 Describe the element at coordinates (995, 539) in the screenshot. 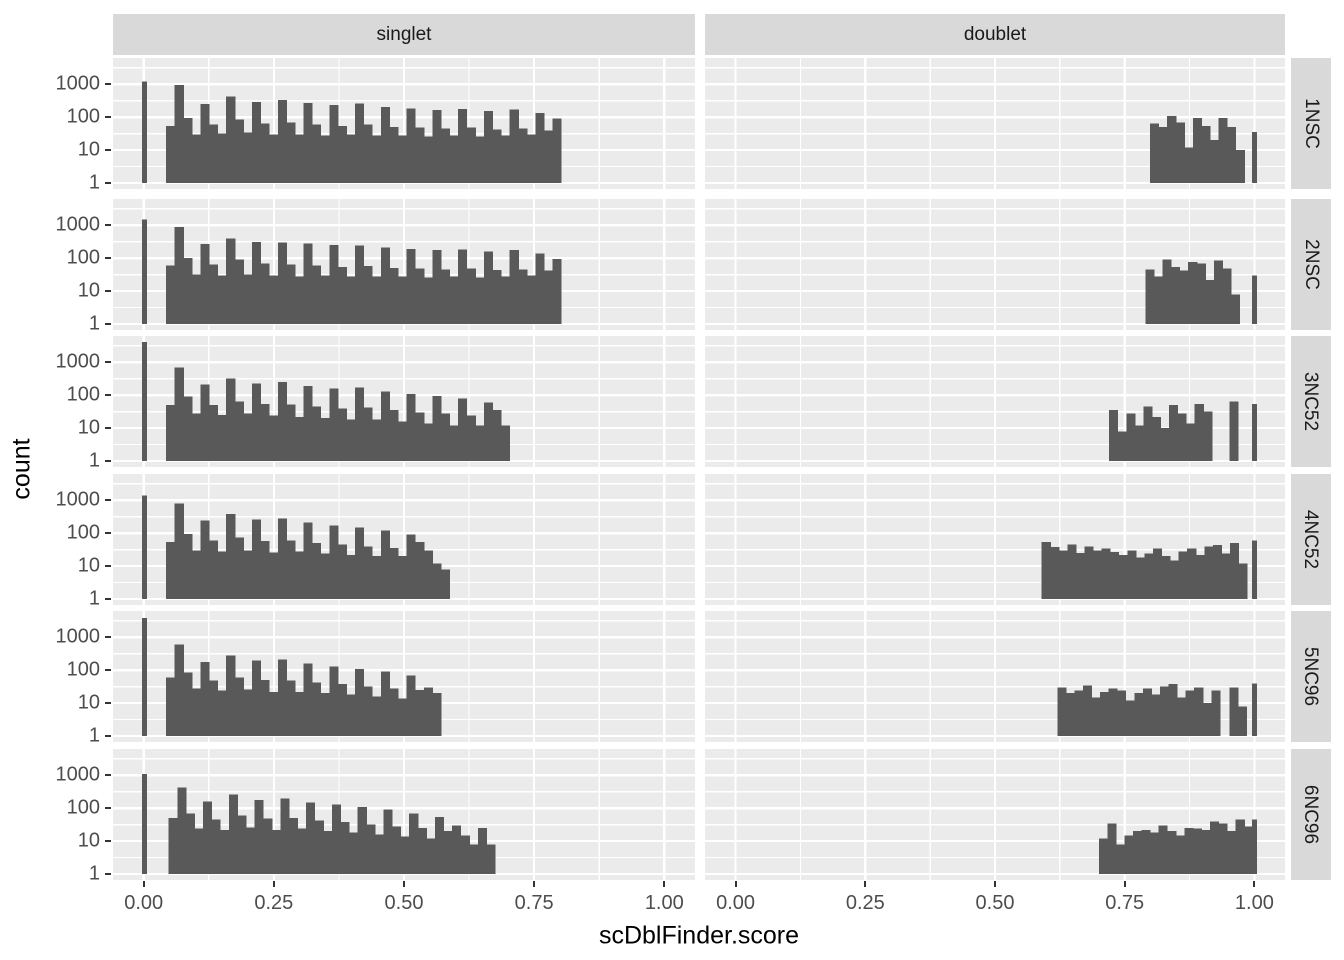

I see `panel-4NC52-doublet` at that location.